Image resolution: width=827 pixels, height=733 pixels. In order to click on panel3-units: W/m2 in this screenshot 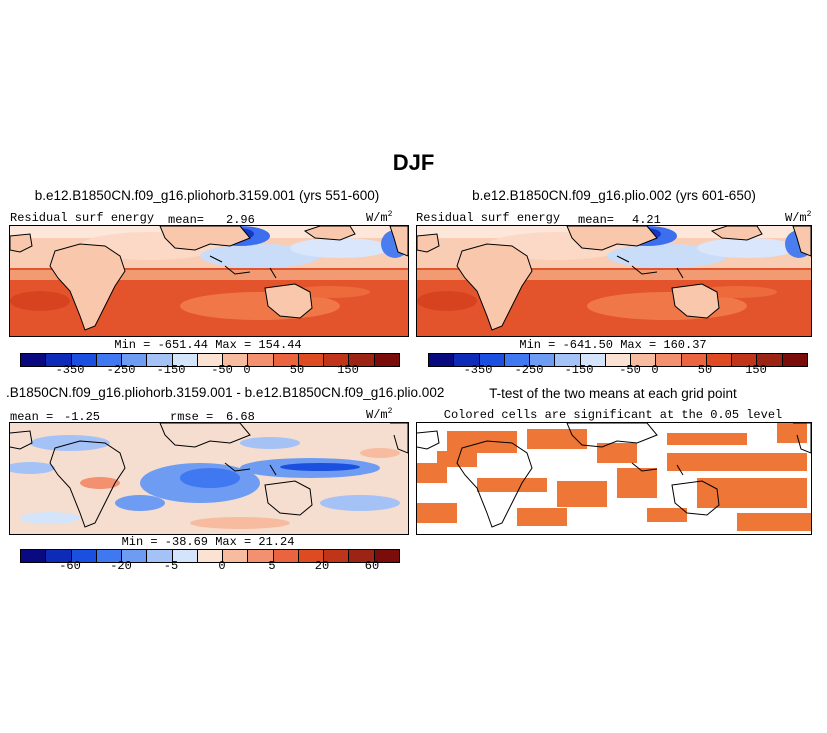, I will do `click(379, 414)`.